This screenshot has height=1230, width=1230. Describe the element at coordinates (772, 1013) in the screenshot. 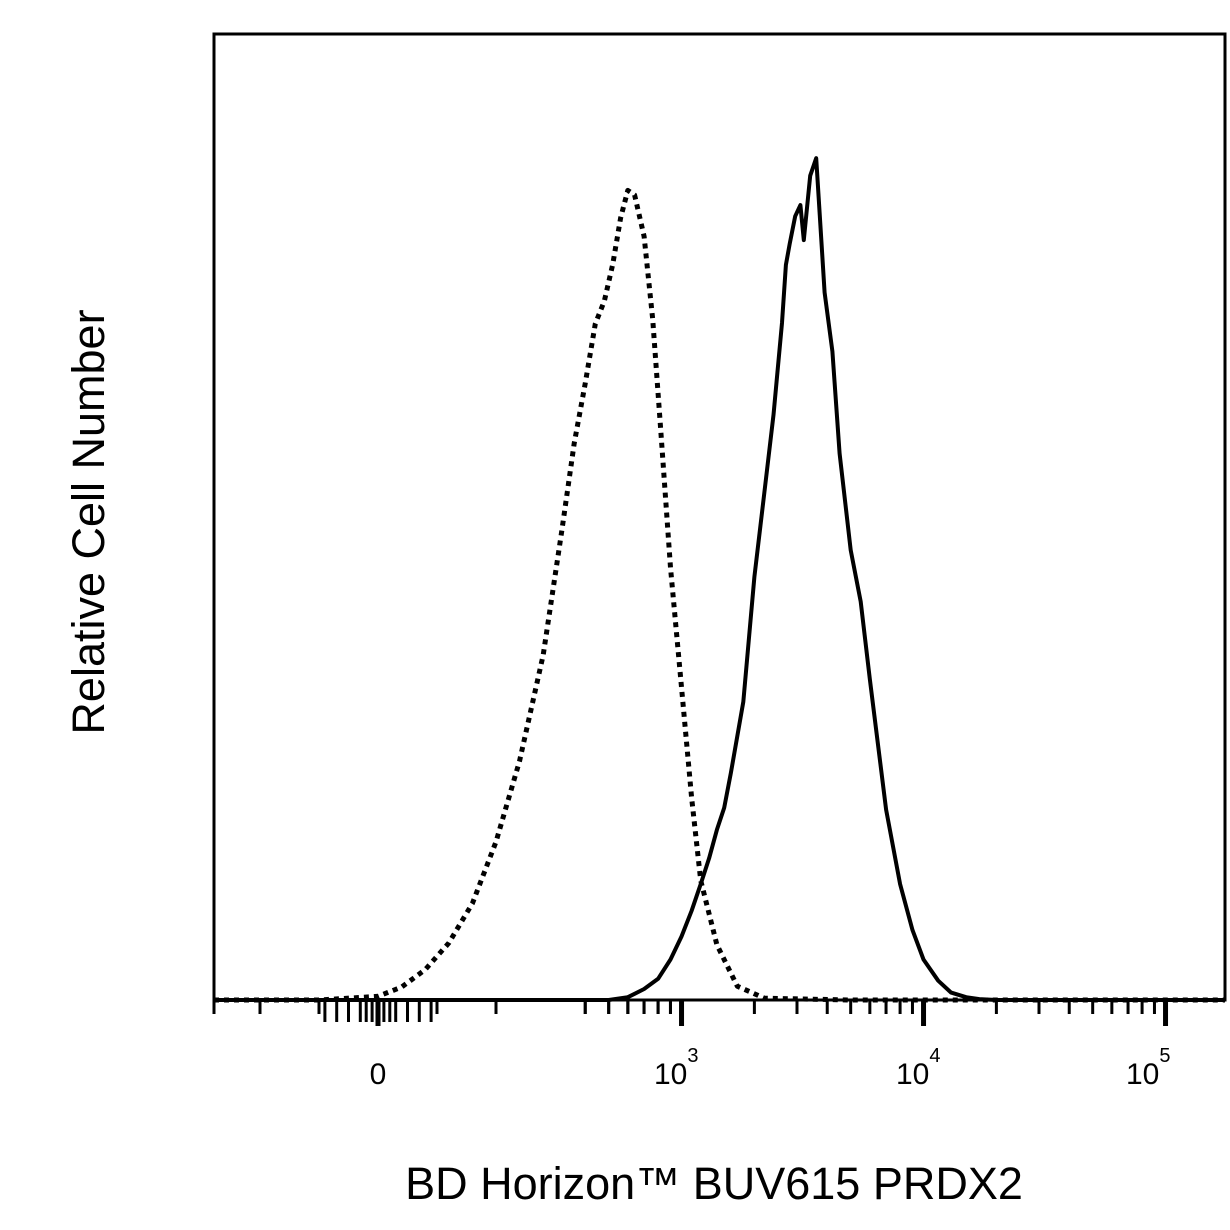

I see `x-major-ticks` at that location.